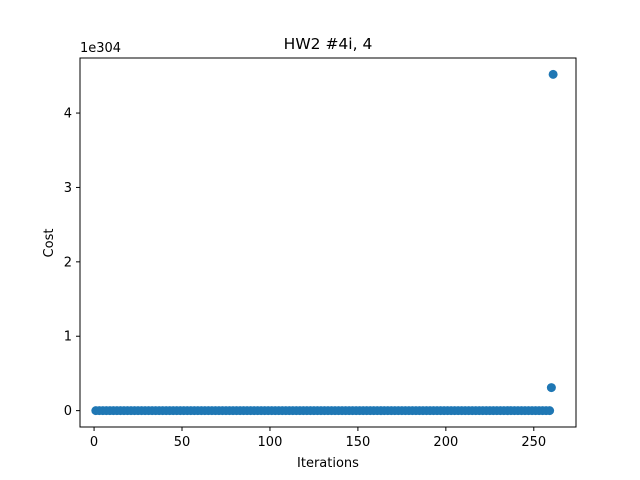  I want to click on y-tick-label: 0, so click(68, 411).